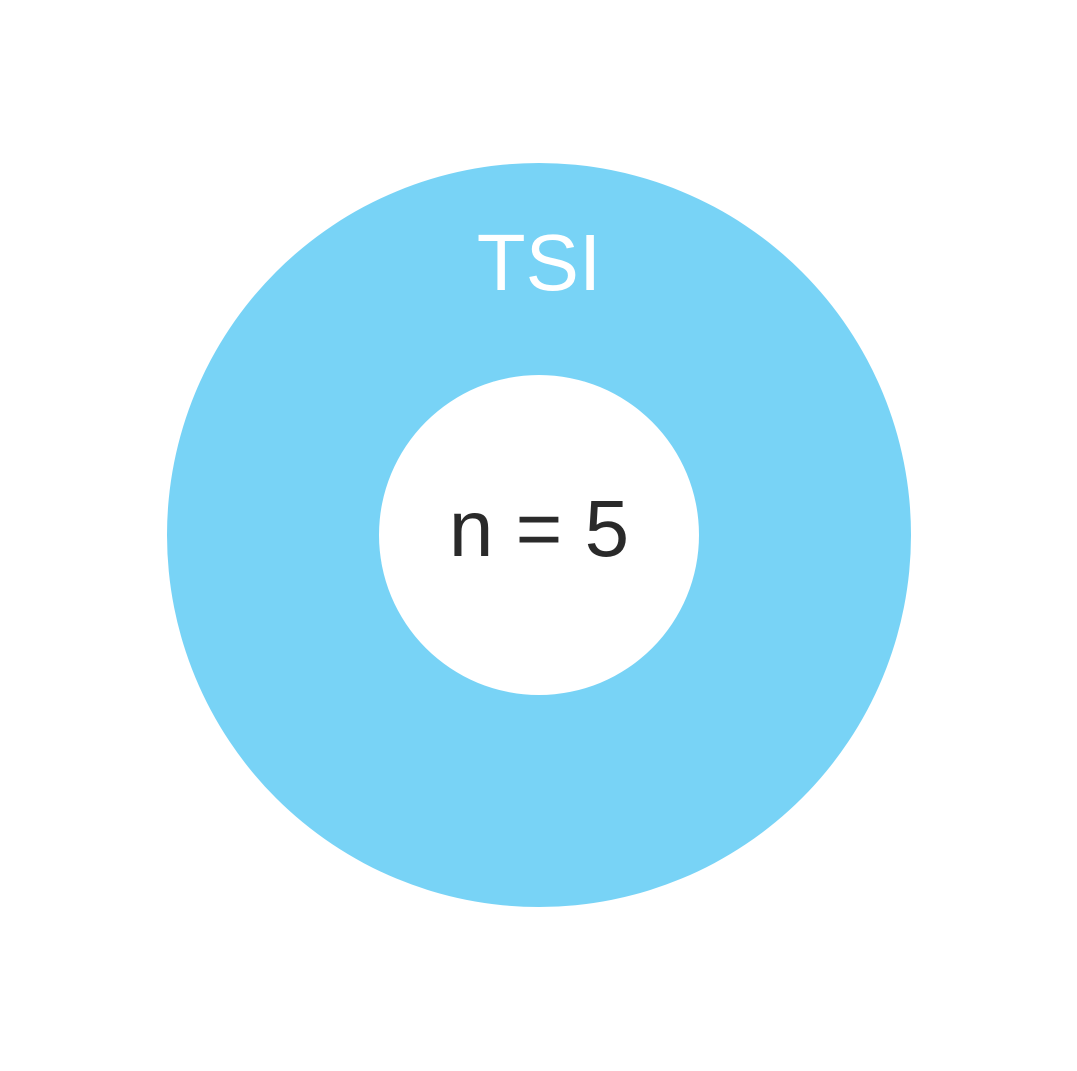 The width and height of the screenshot is (1077, 1071). What do you see at coordinates (539, 528) in the screenshot?
I see `center-count-label: n = 5` at bounding box center [539, 528].